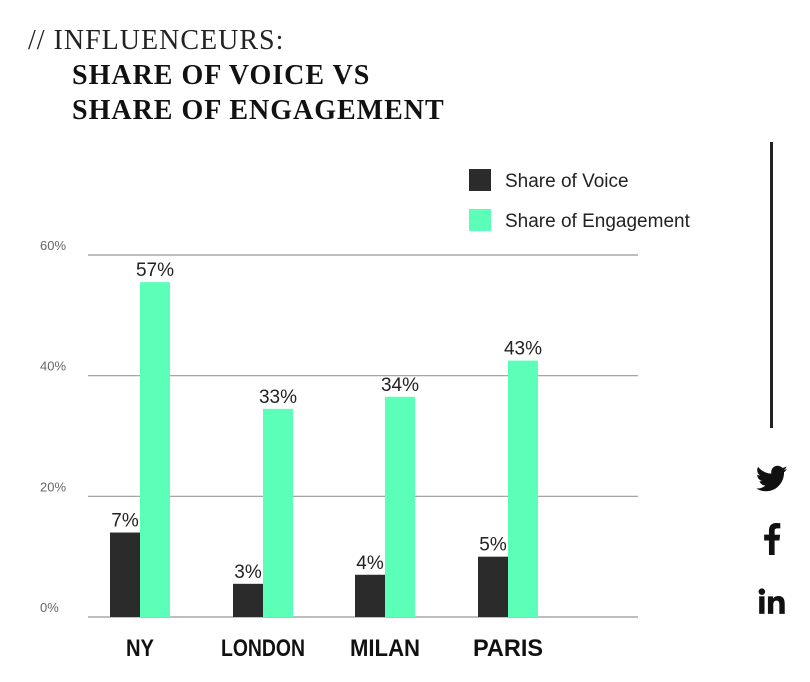 The width and height of the screenshot is (810, 682). I want to click on x-category-label: PARIS, so click(508, 648).